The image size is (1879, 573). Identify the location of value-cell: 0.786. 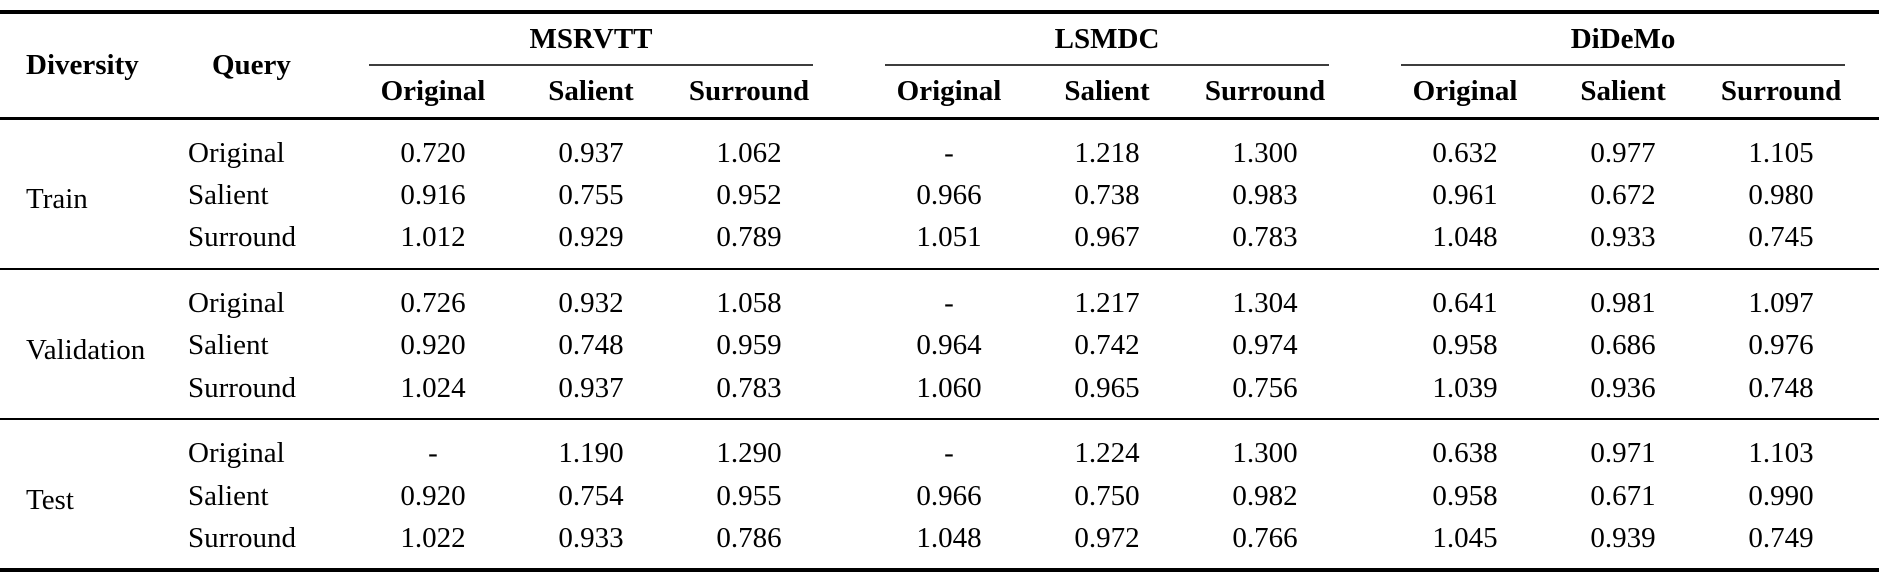
(749, 538).